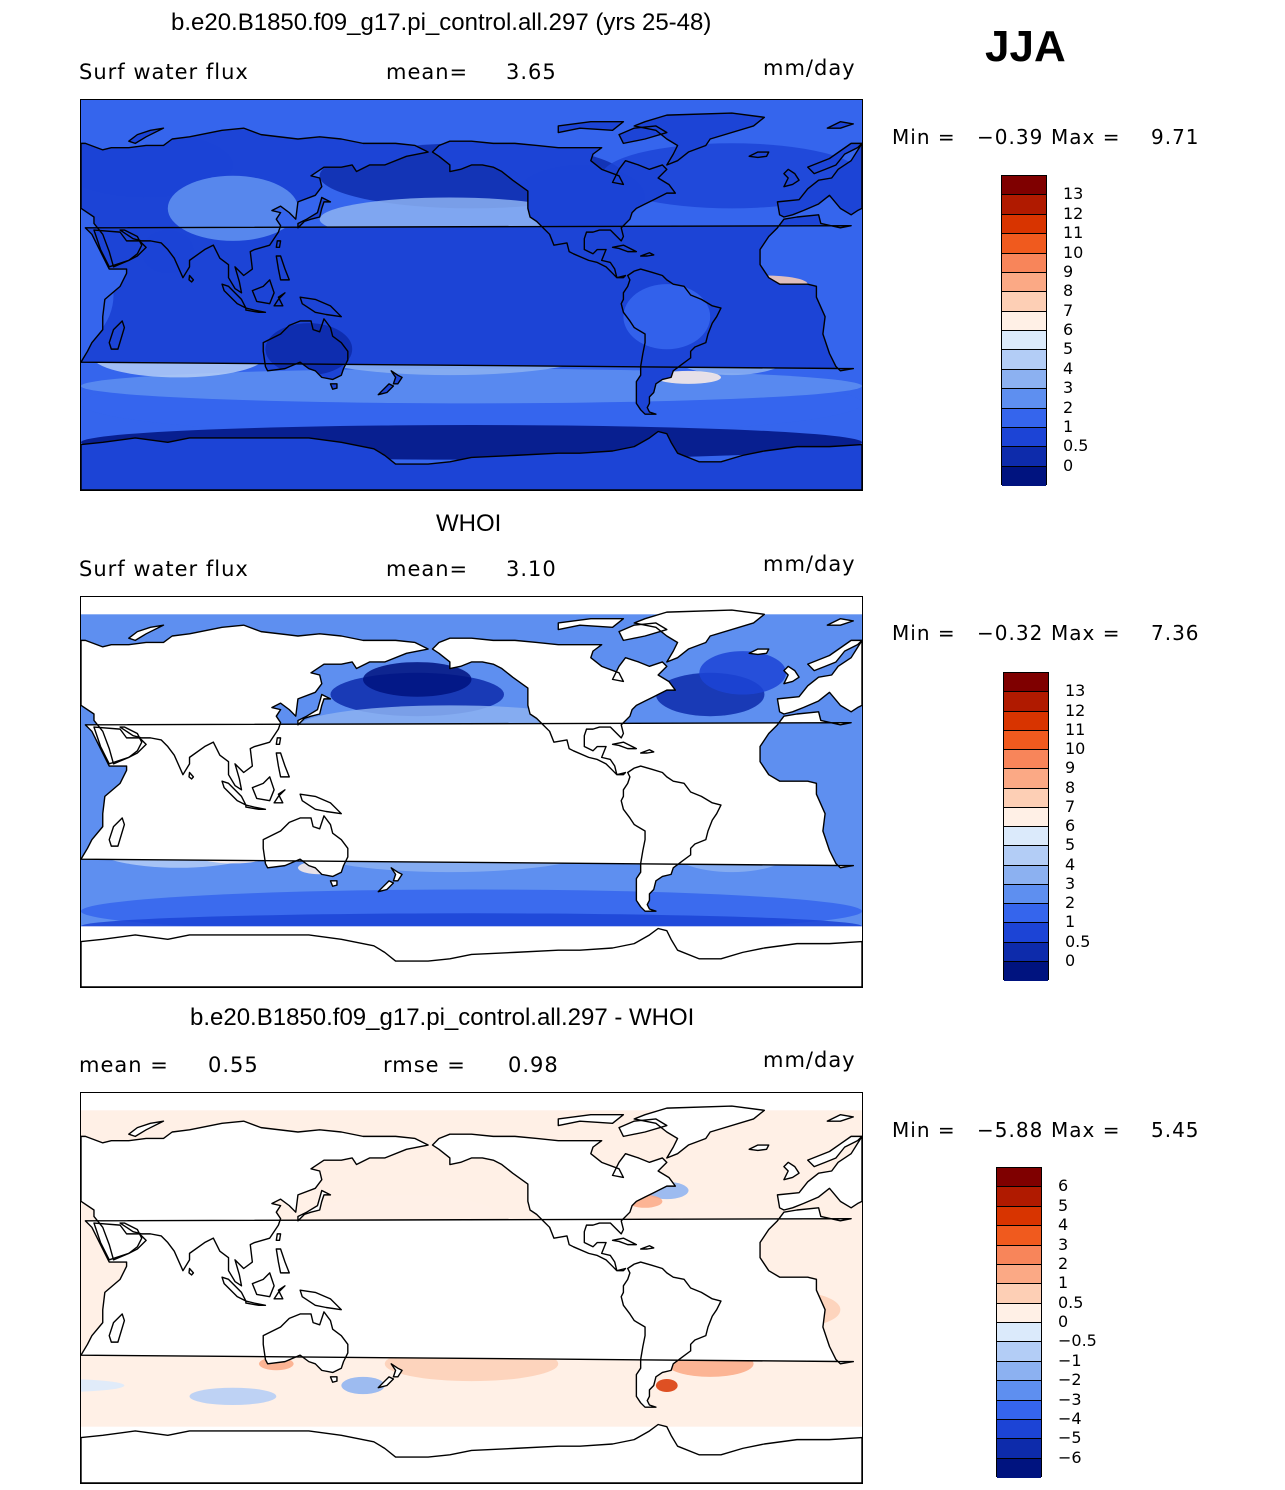 The width and height of the screenshot is (1285, 1490). What do you see at coordinates (1070, 960) in the screenshot?
I see `colorbar-label: 0` at bounding box center [1070, 960].